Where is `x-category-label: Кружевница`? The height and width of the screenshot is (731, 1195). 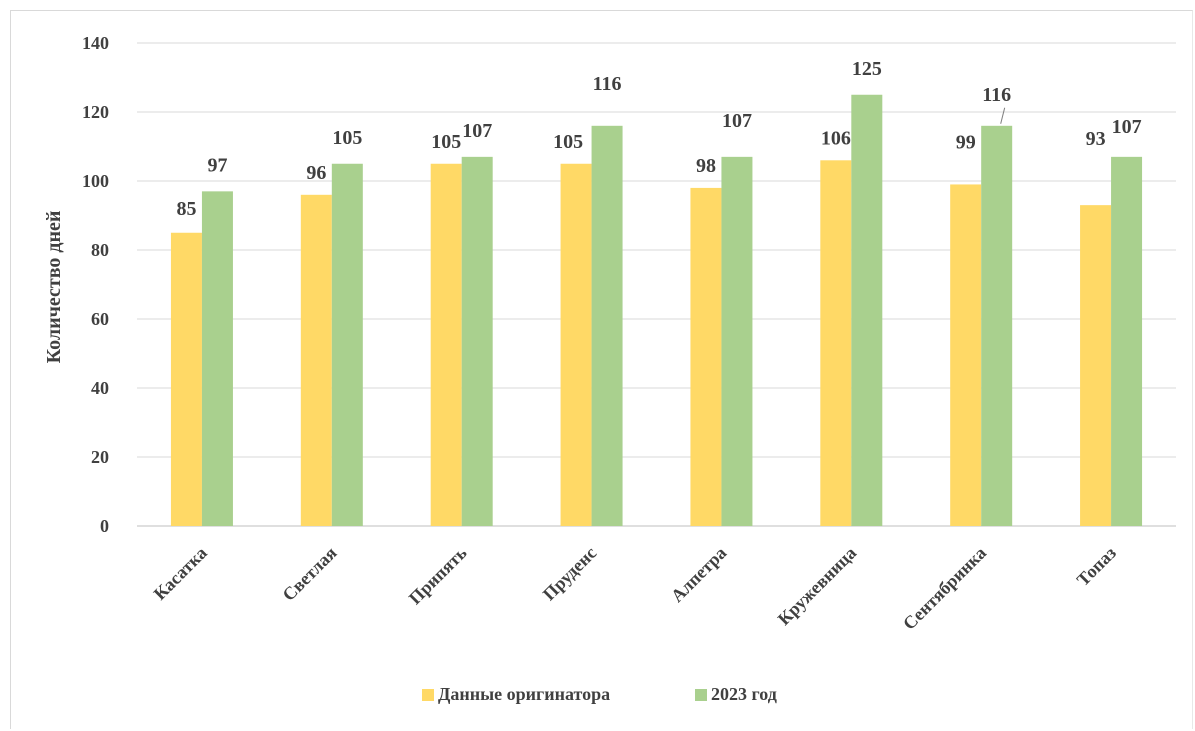
x-category-label: Кружевница is located at coordinates (817, 586).